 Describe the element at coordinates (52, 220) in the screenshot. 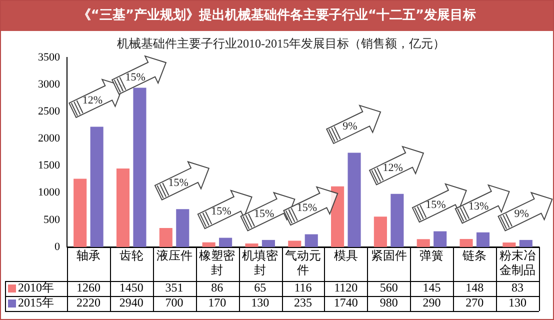

I see `y-tick-label: 500` at that location.